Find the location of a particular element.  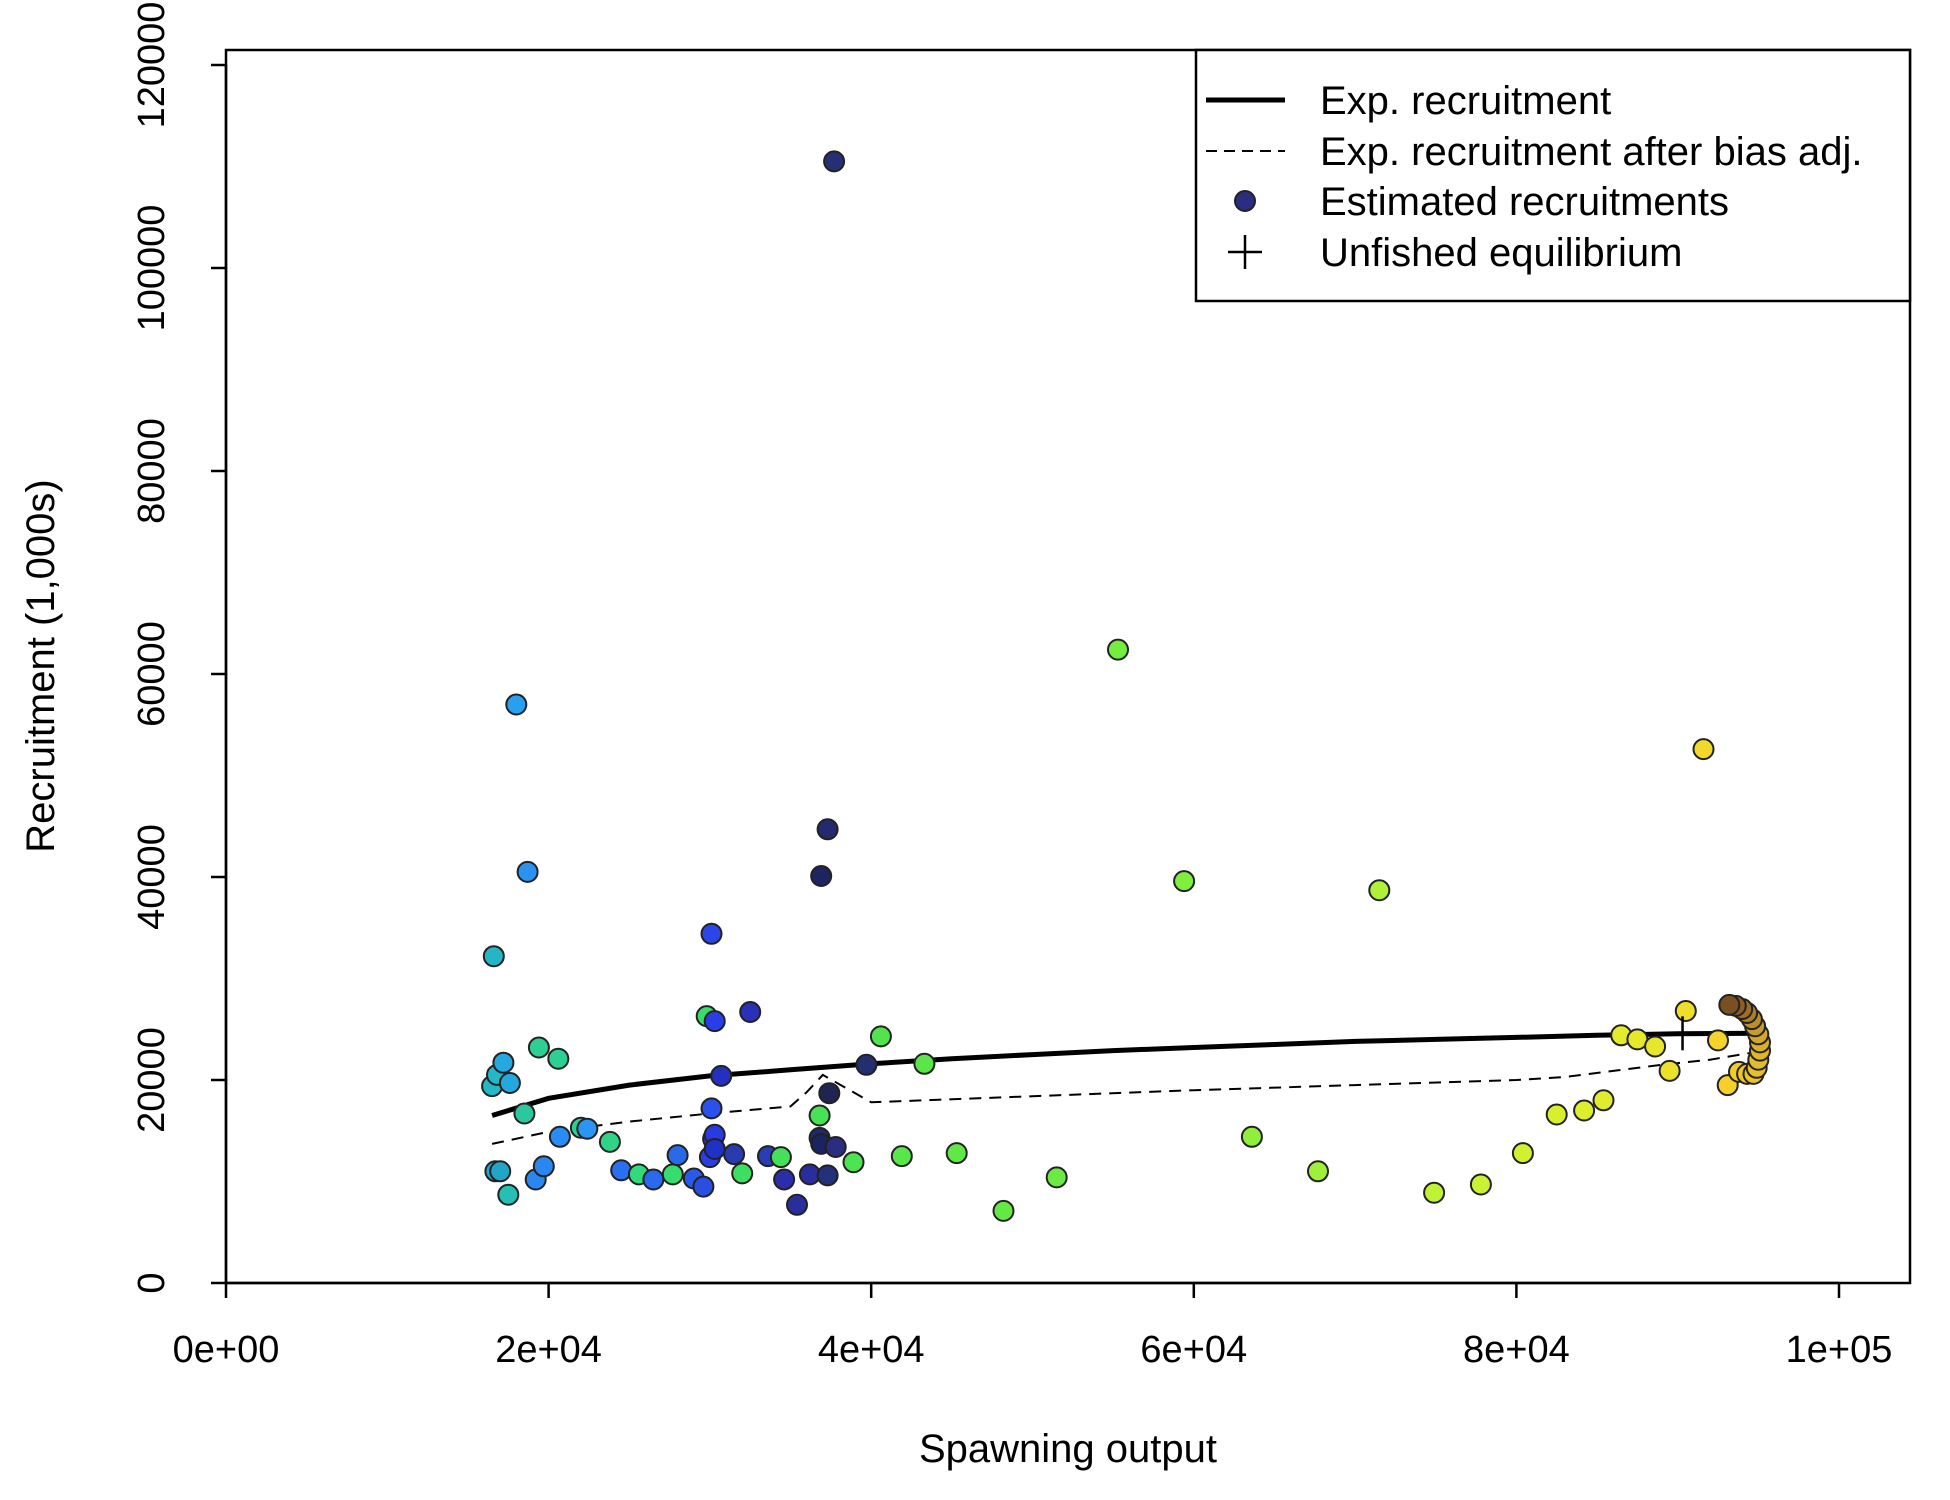

y-tick-label: 80000 is located at coordinates (152, 471).